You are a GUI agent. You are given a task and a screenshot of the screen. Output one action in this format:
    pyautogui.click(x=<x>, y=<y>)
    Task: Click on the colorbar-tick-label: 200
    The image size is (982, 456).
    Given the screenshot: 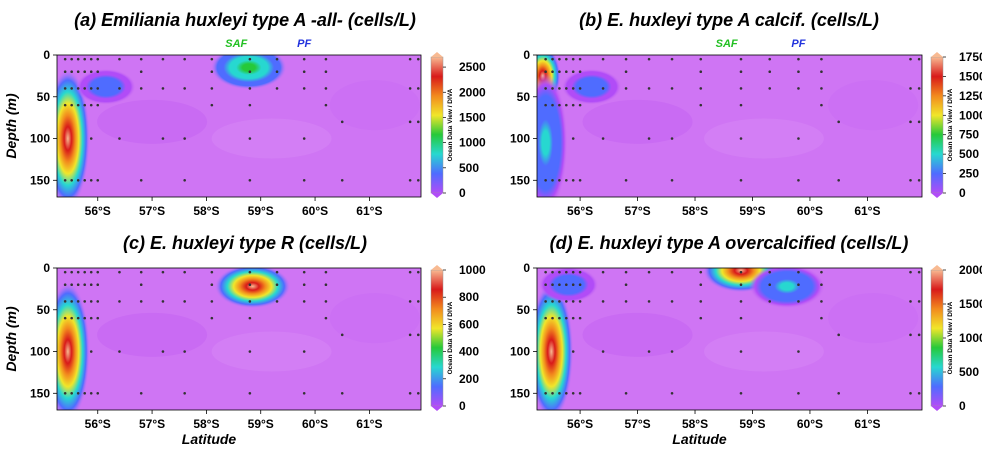 What is the action you would take?
    pyautogui.click(x=469, y=379)
    